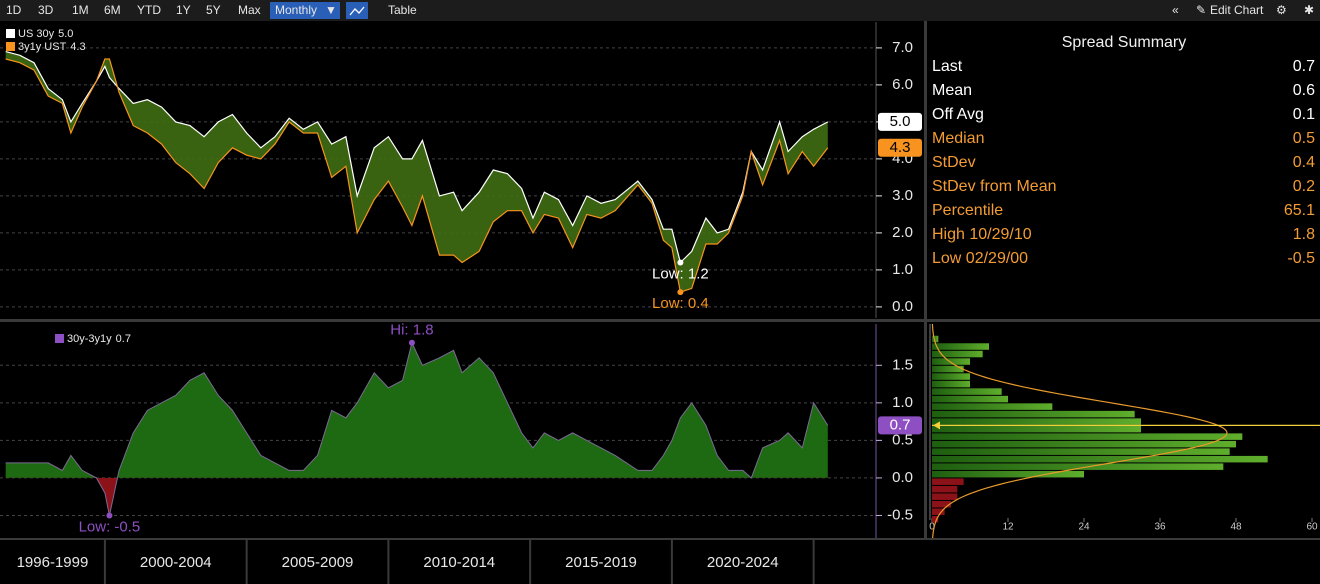 The height and width of the screenshot is (584, 1320). Describe the element at coordinates (112, 10) in the screenshot. I see `period-button: 6M` at that location.